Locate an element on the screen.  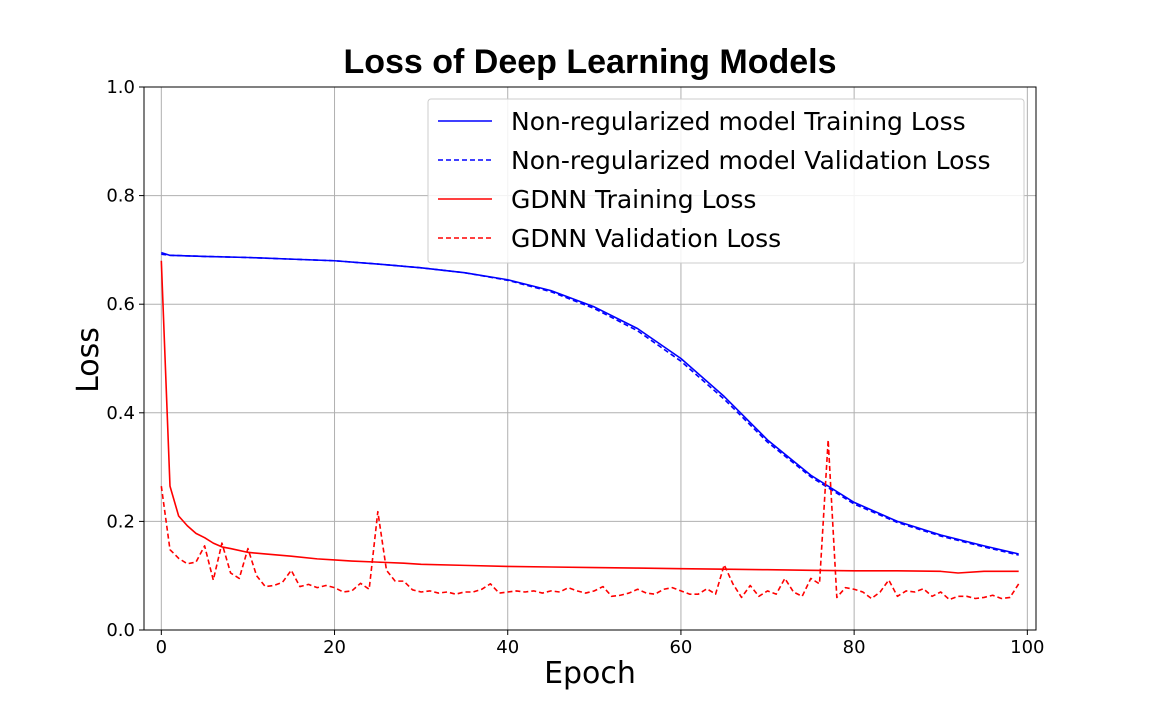
y-axis-label: Loss is located at coordinates (88, 360).